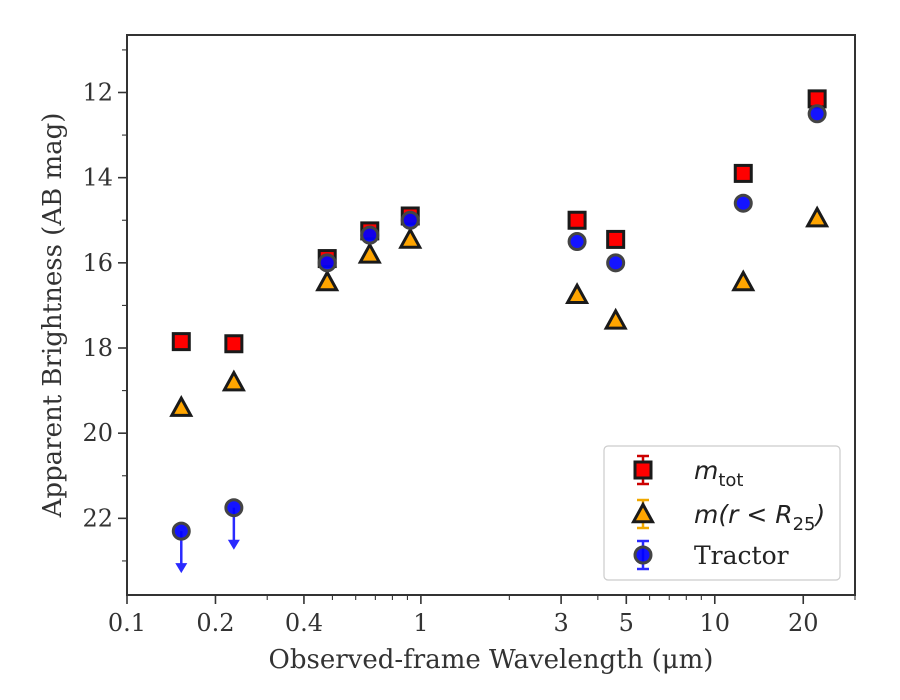  I want to click on x-tick-label: 5, so click(626, 623).